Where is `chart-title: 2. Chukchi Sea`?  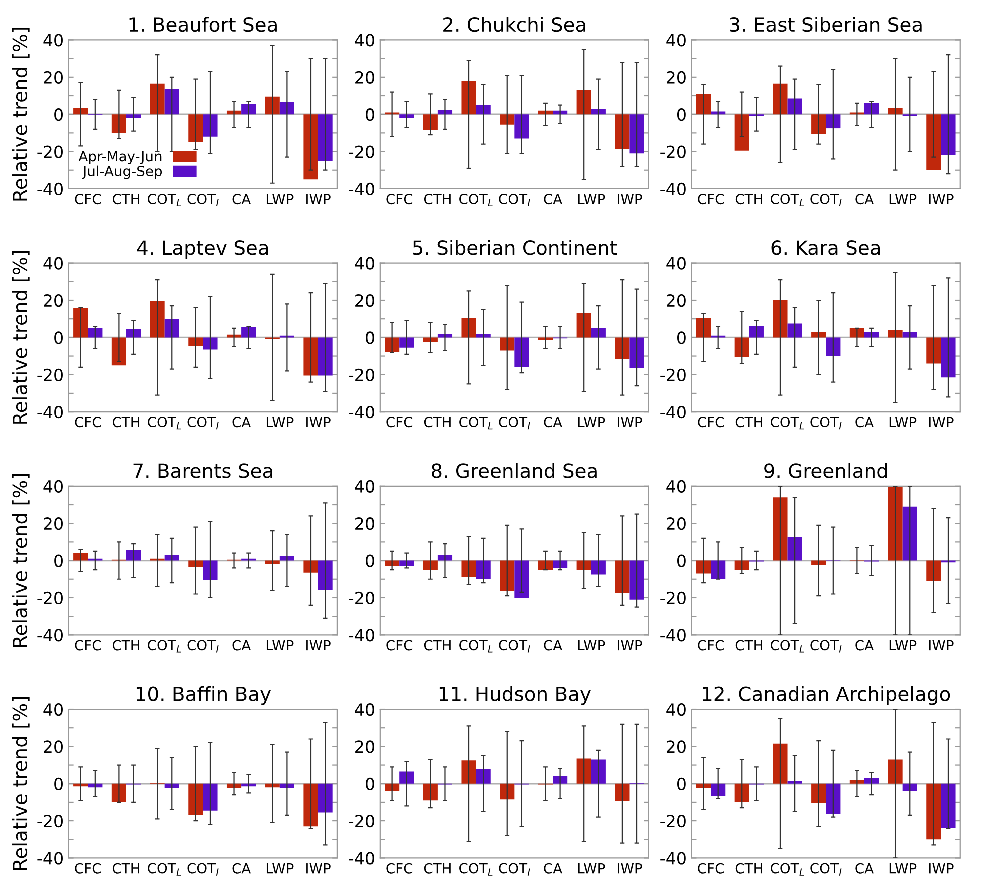 chart-title: 2. Chukchi Sea is located at coordinates (515, 24).